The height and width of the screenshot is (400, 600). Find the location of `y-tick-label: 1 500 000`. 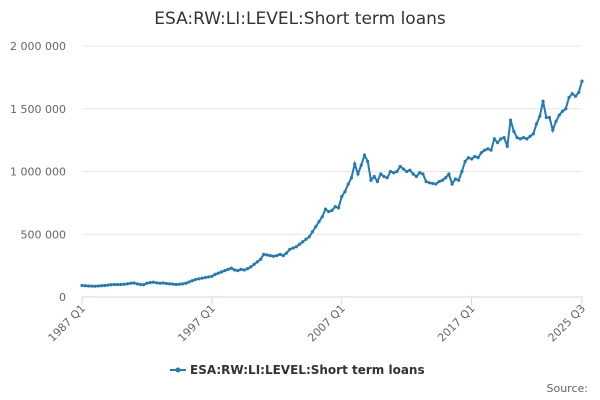

y-tick-label: 1 500 000 is located at coordinates (38, 109).